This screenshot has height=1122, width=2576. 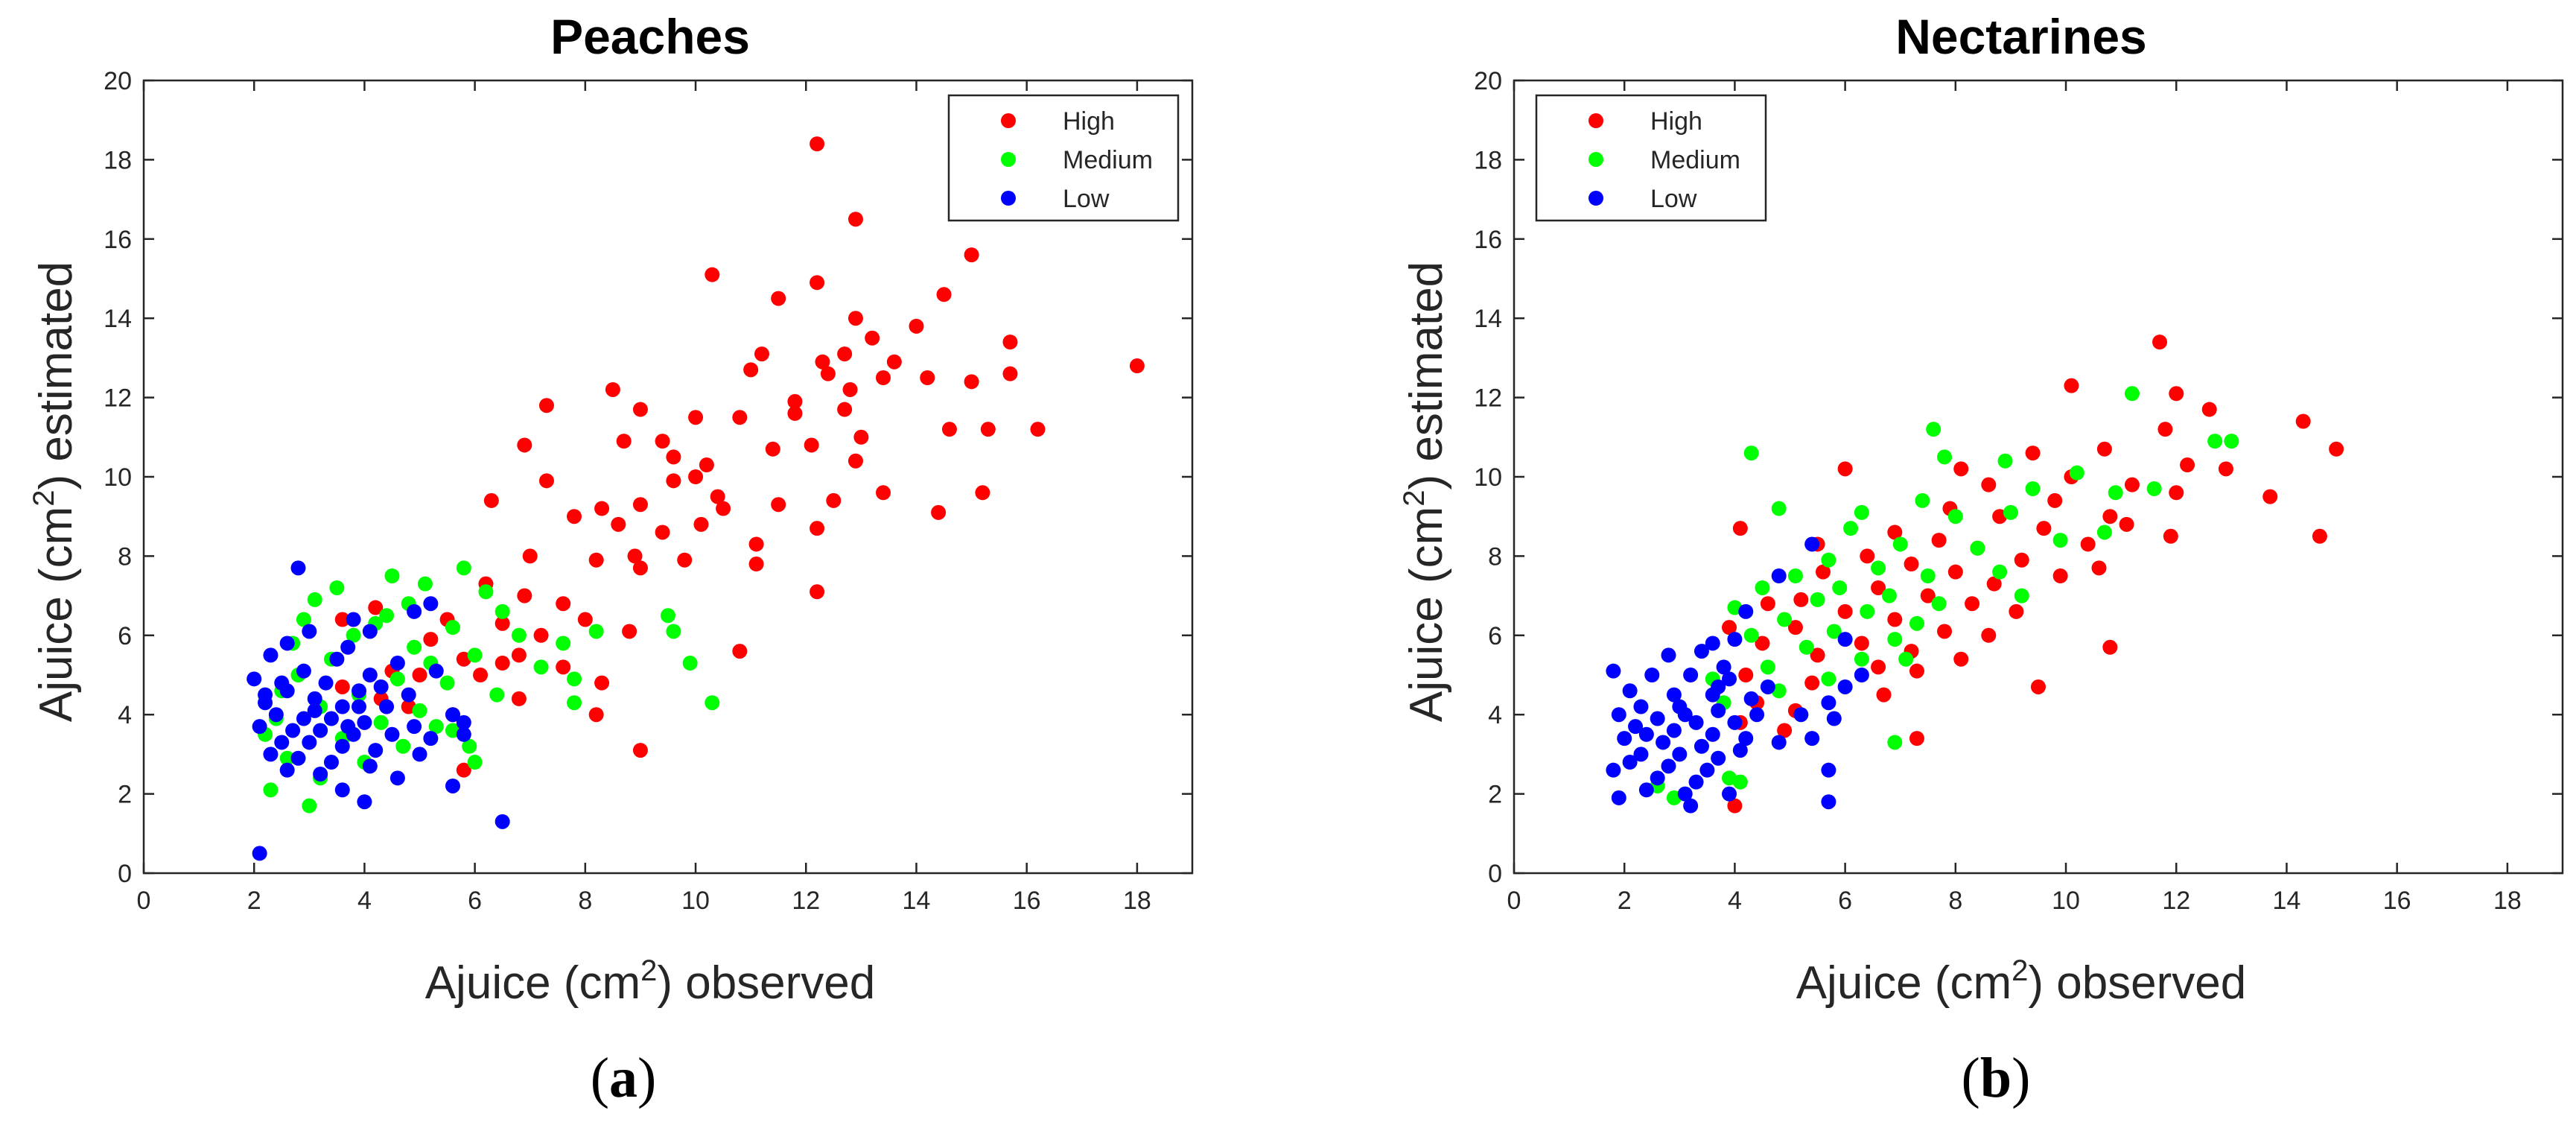 I want to click on legend-box, so click(x=1651, y=158).